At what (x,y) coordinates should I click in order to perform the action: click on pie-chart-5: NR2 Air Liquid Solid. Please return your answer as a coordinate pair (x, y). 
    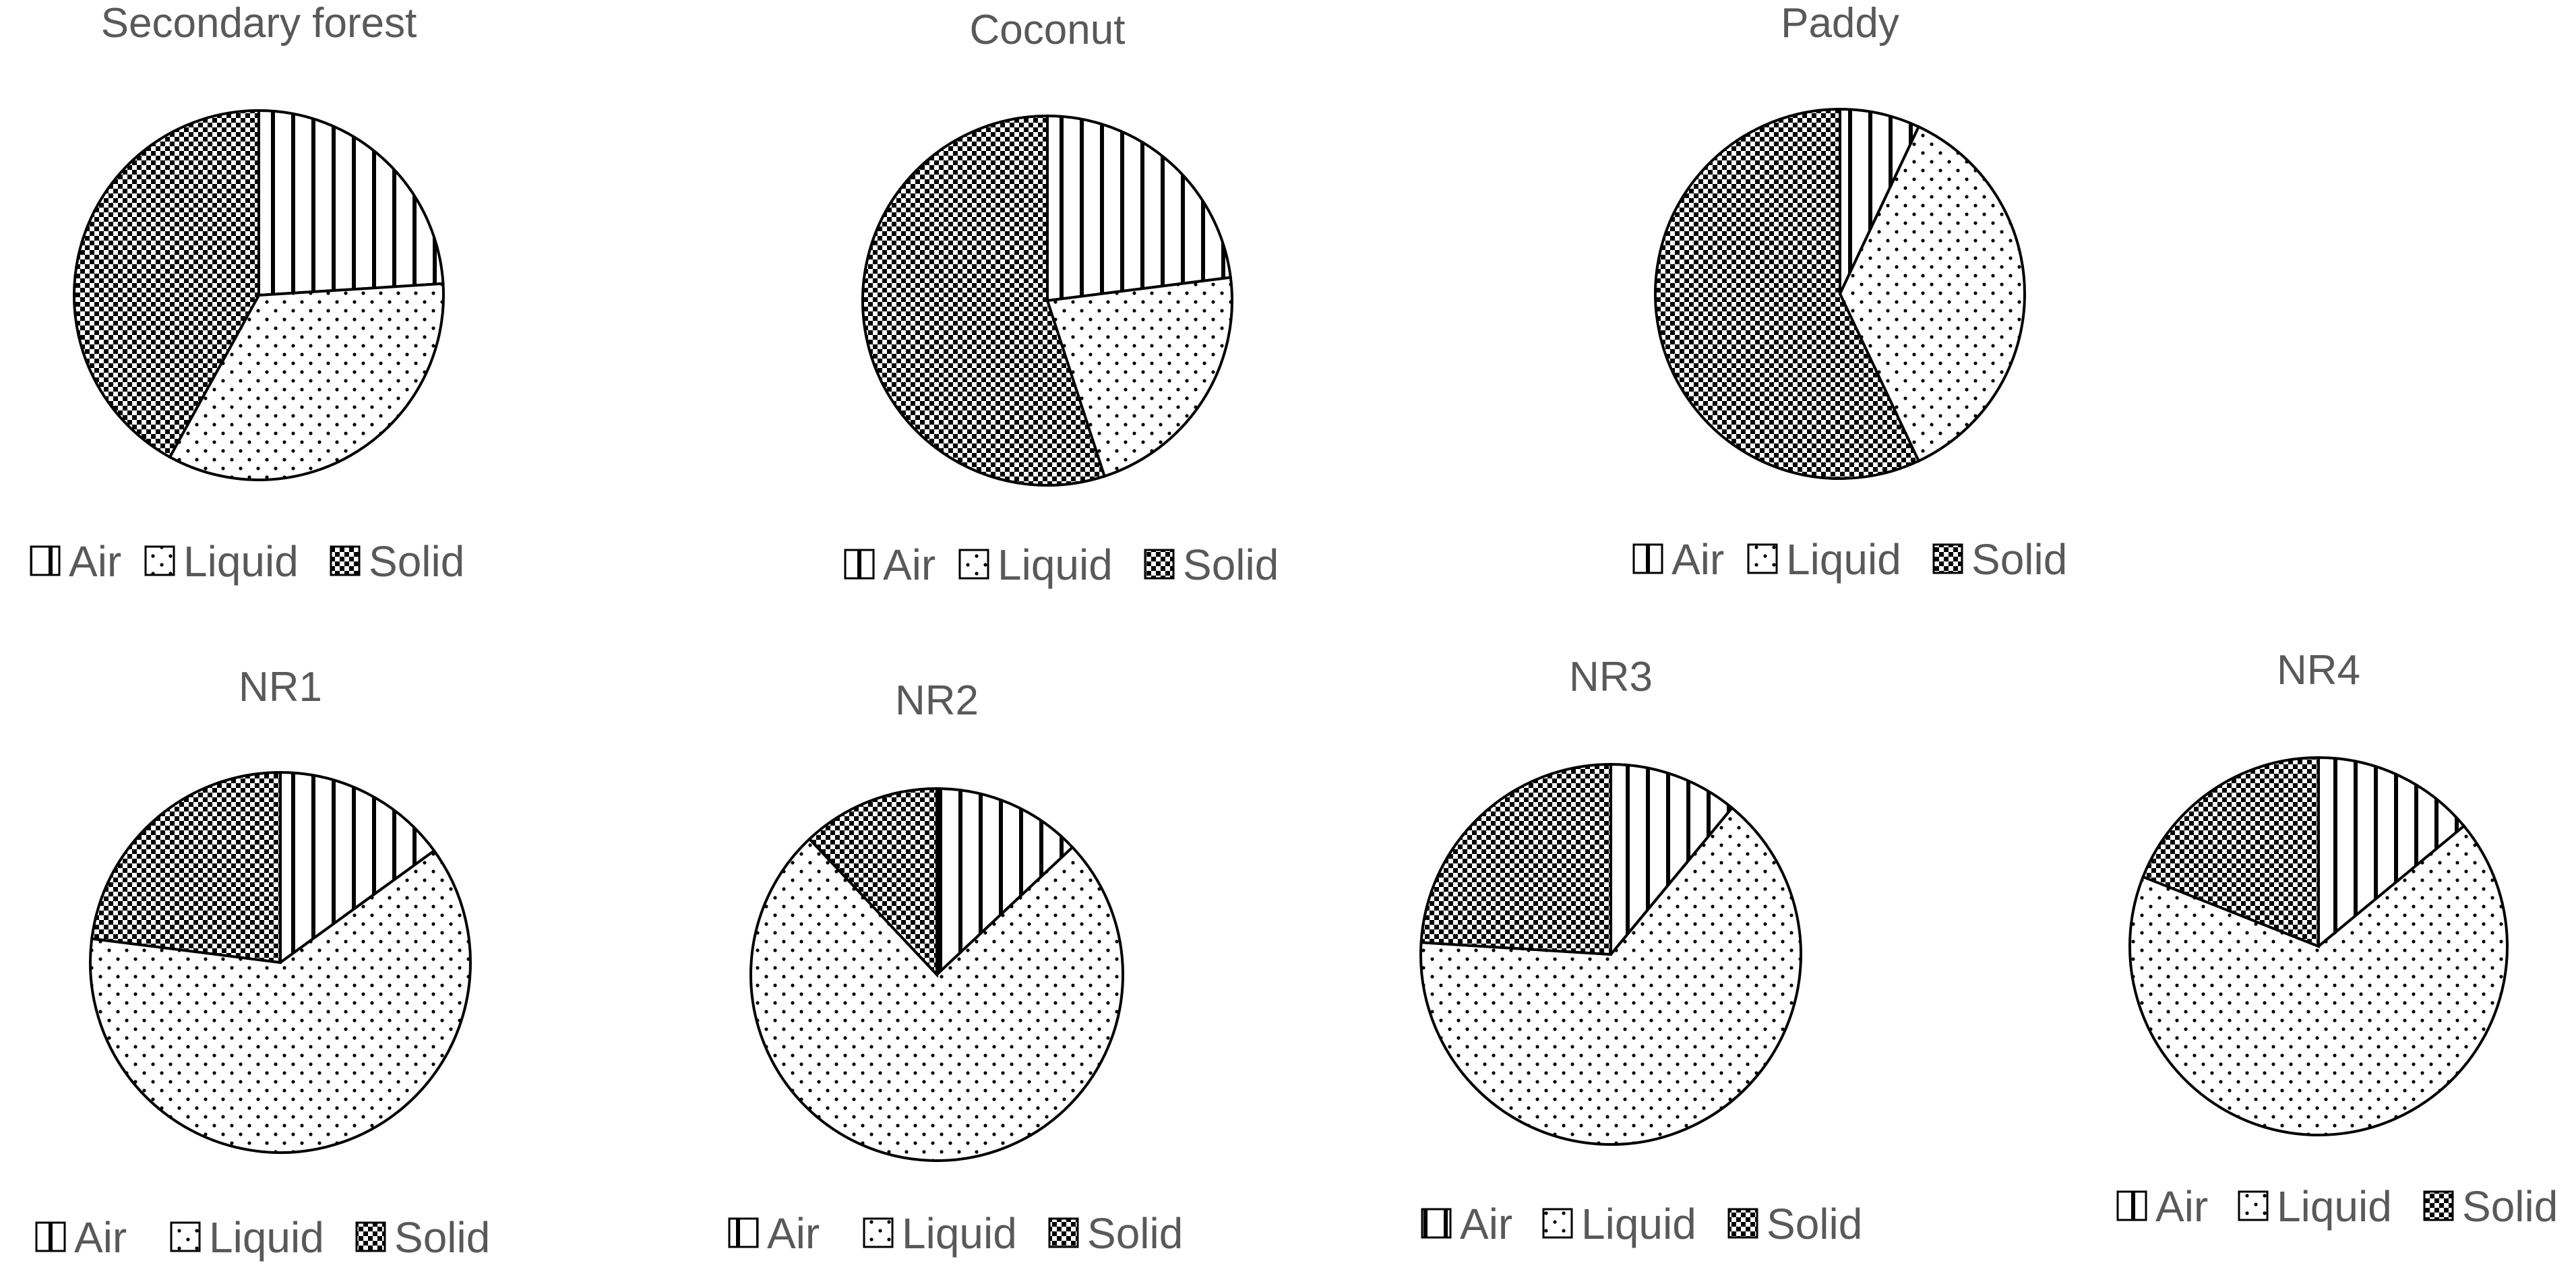
    Looking at the image, I should click on (956, 967).